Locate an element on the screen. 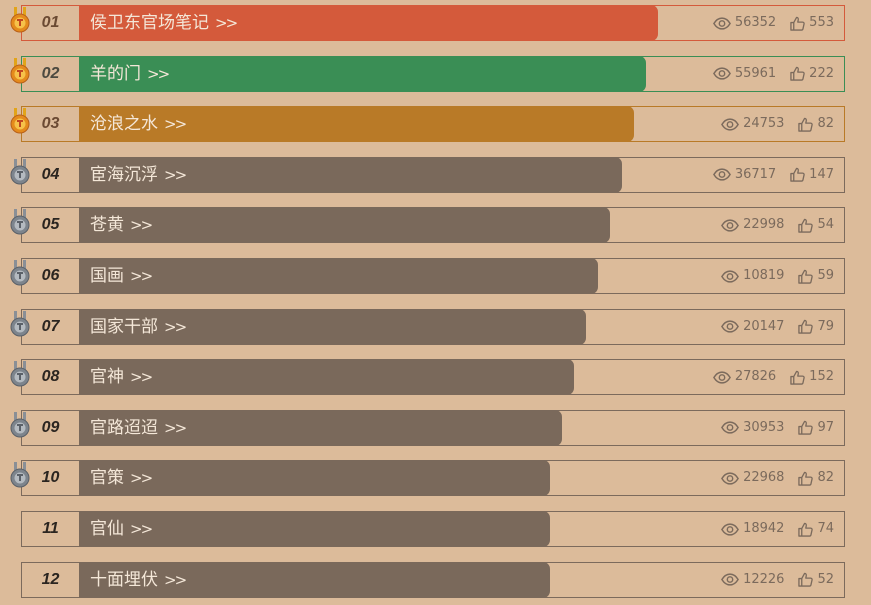 This screenshot has height=605, width=871. list-item: 03 沧浪之水 >> 24753 82 is located at coordinates (433, 124).